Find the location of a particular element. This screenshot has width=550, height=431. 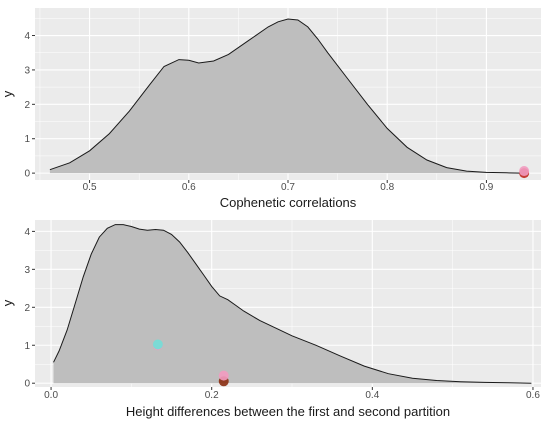

panel1-x-axis-title: Cophenetic correlations is located at coordinates (288, 202).